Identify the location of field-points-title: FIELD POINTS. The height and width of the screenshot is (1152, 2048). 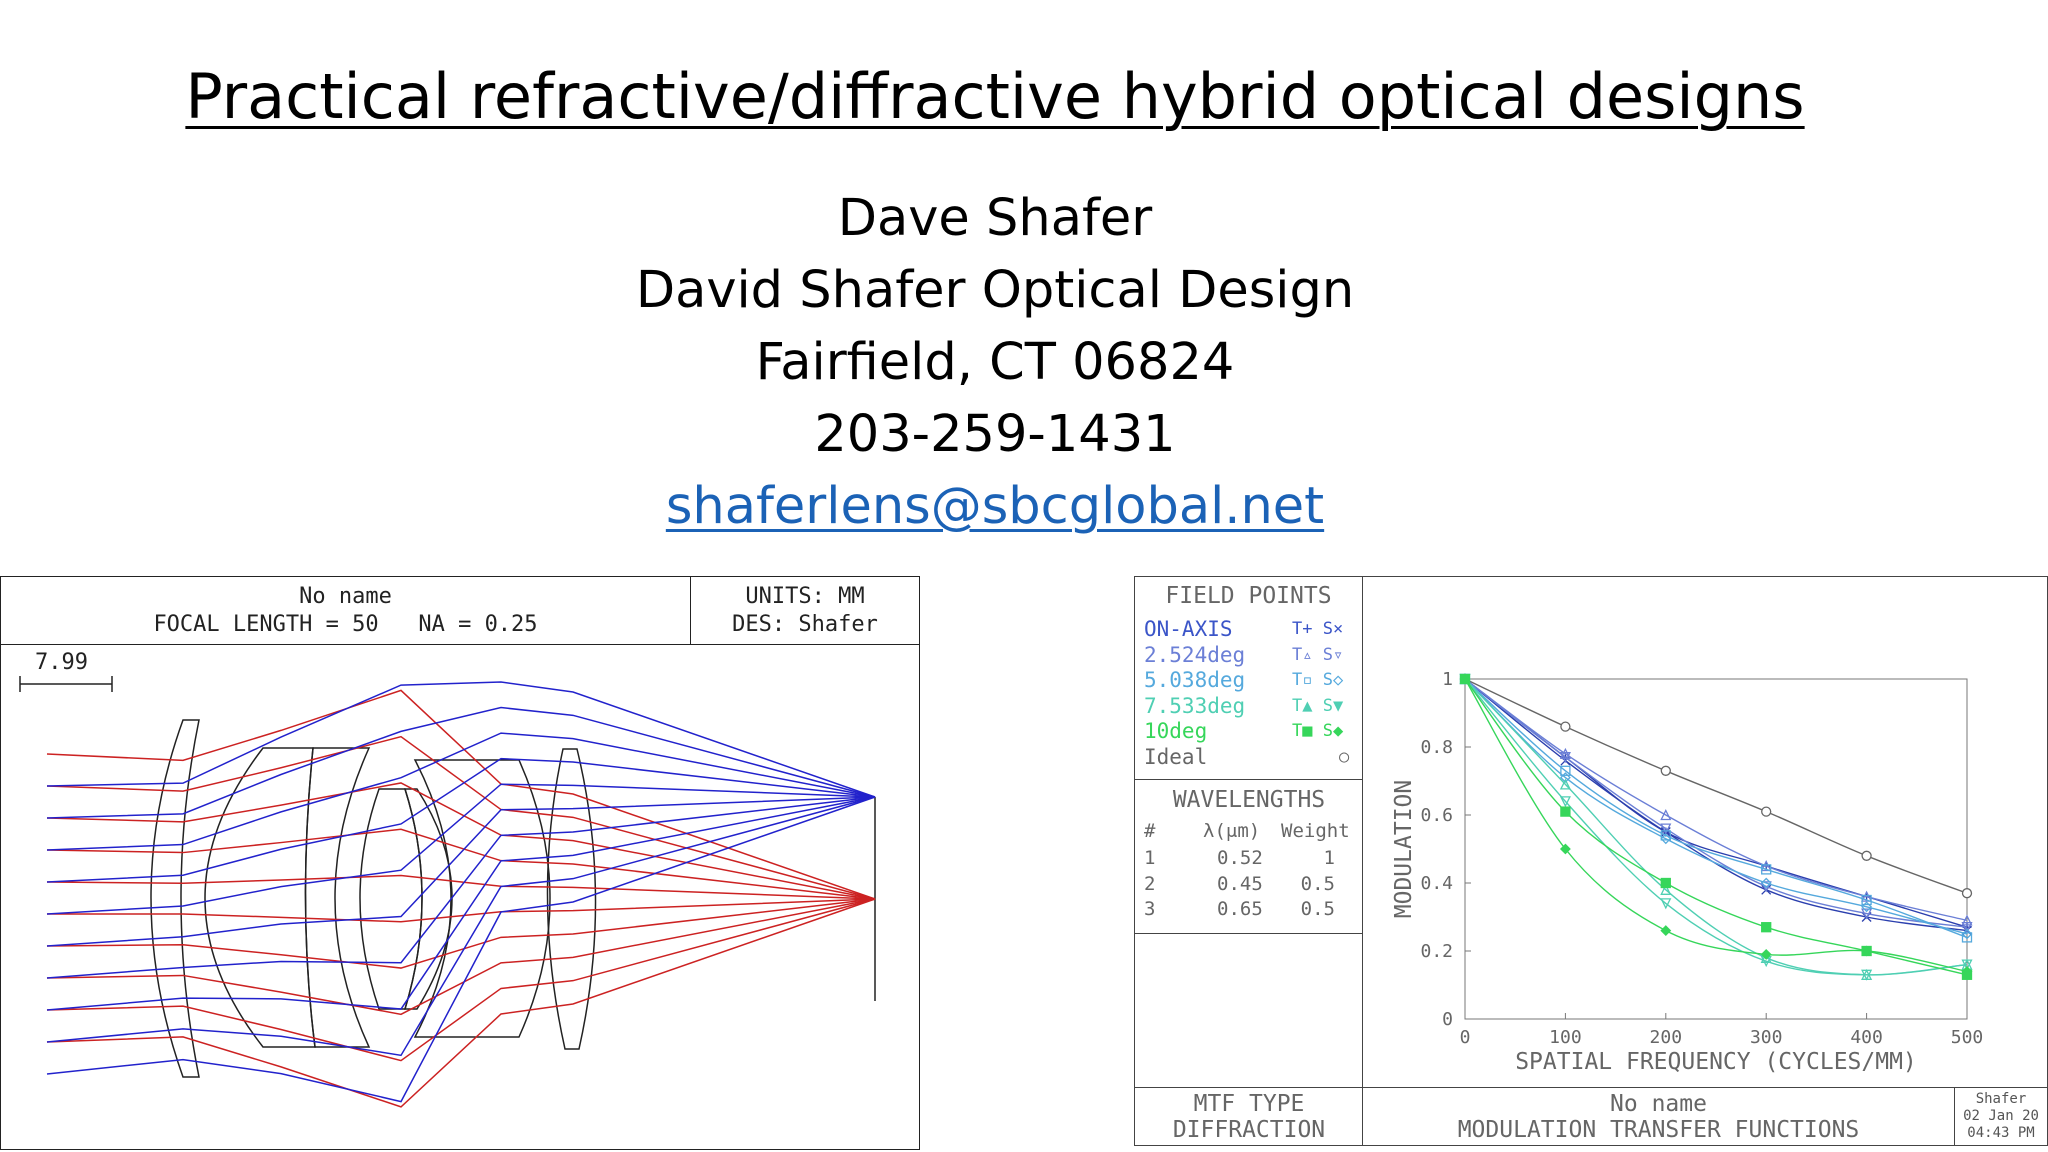
(1248, 596).